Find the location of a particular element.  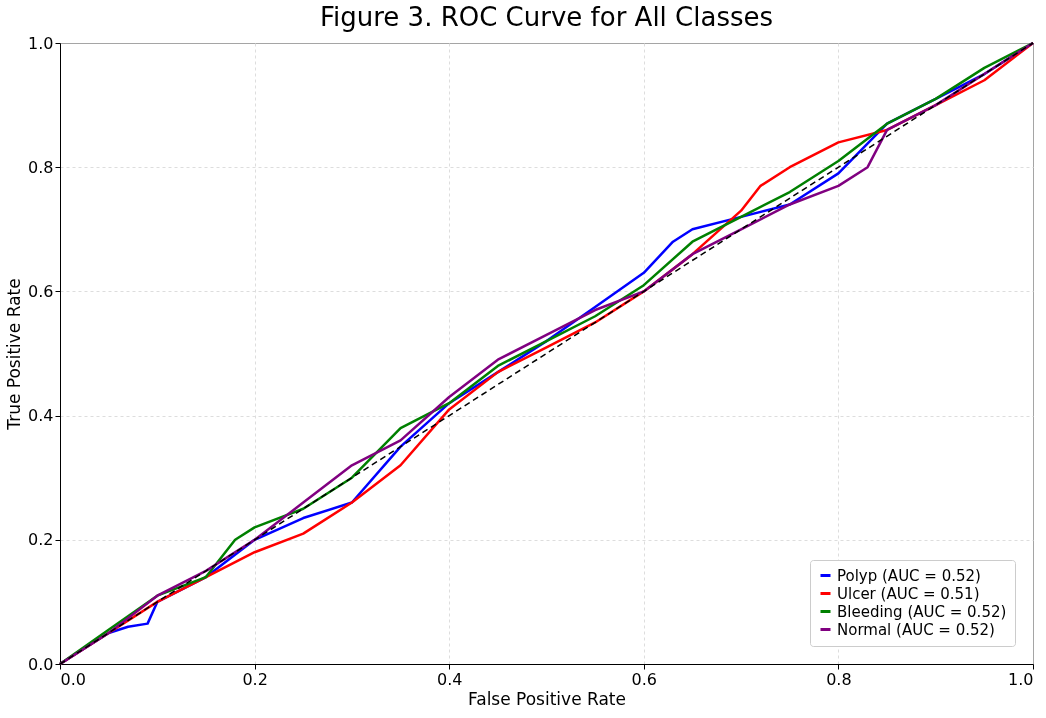

legend-label: Ulcer (AUC = 0.51) is located at coordinates (908, 593).